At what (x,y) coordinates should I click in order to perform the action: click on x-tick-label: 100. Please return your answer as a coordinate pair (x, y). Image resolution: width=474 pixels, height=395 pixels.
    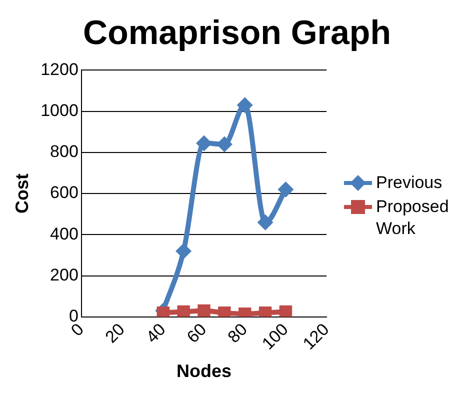
    Looking at the image, I should click on (275, 337).